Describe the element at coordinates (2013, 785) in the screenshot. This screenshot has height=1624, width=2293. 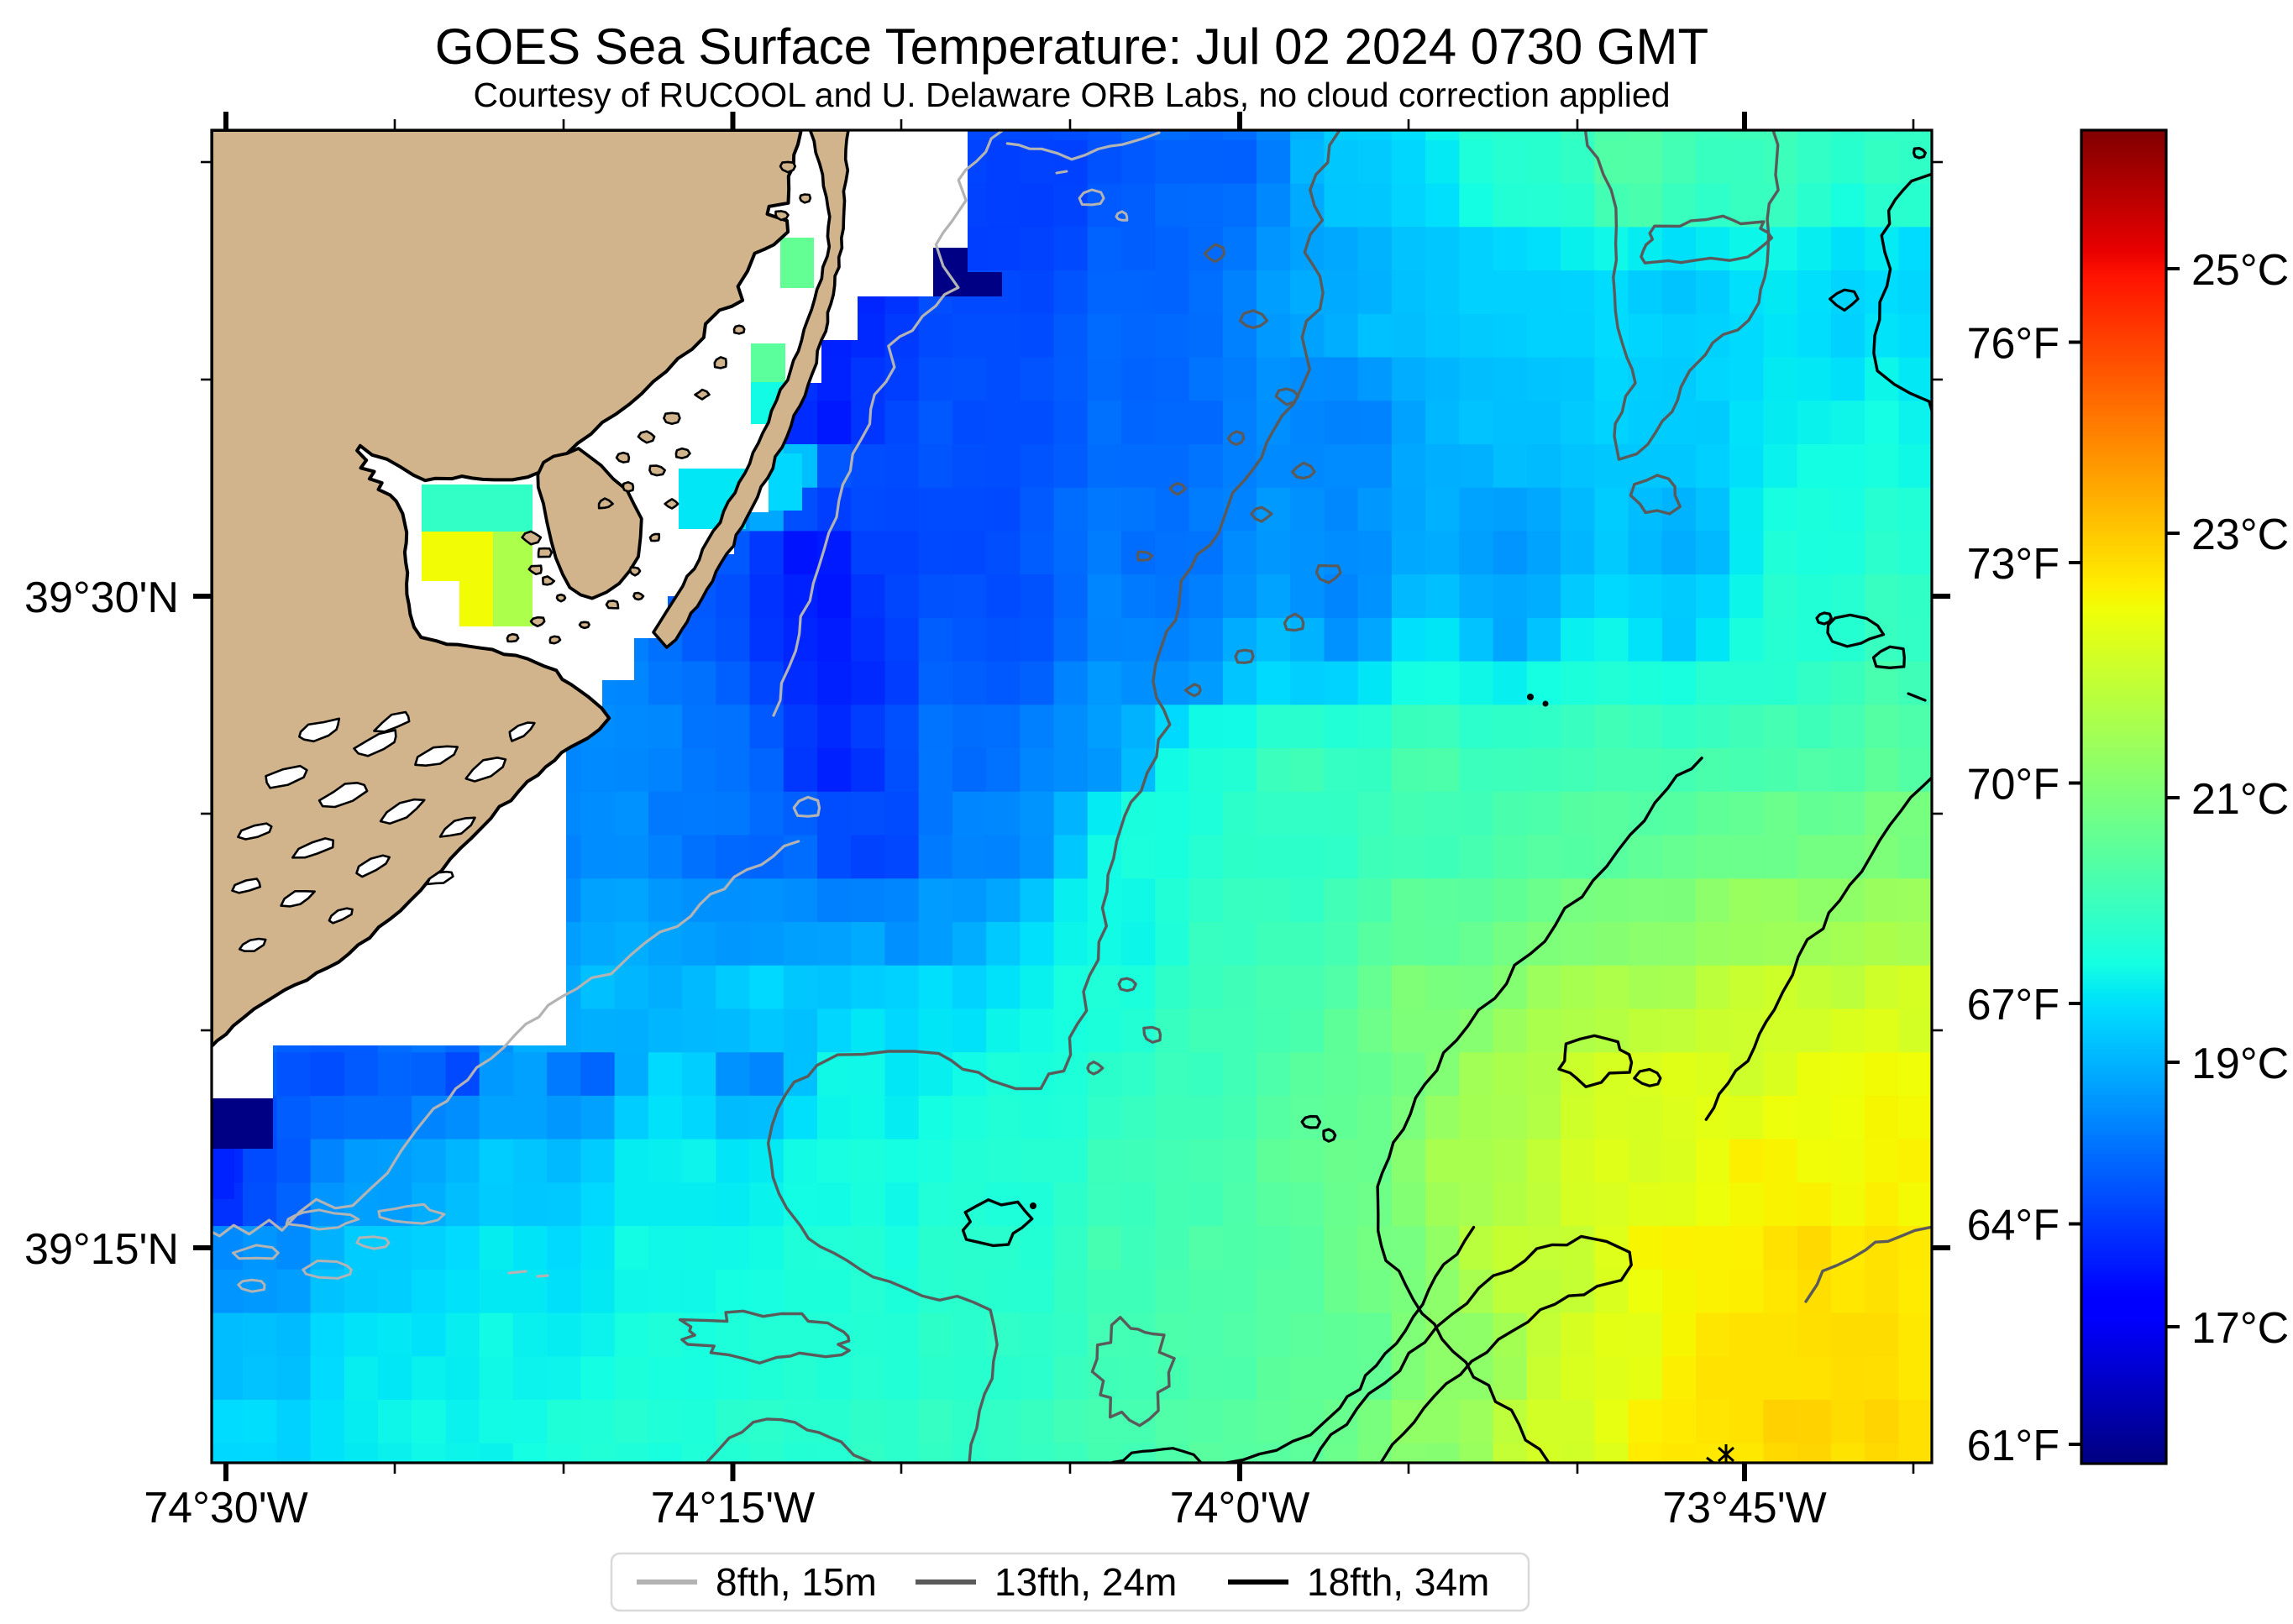
I see `svg-text: 70°F` at that location.